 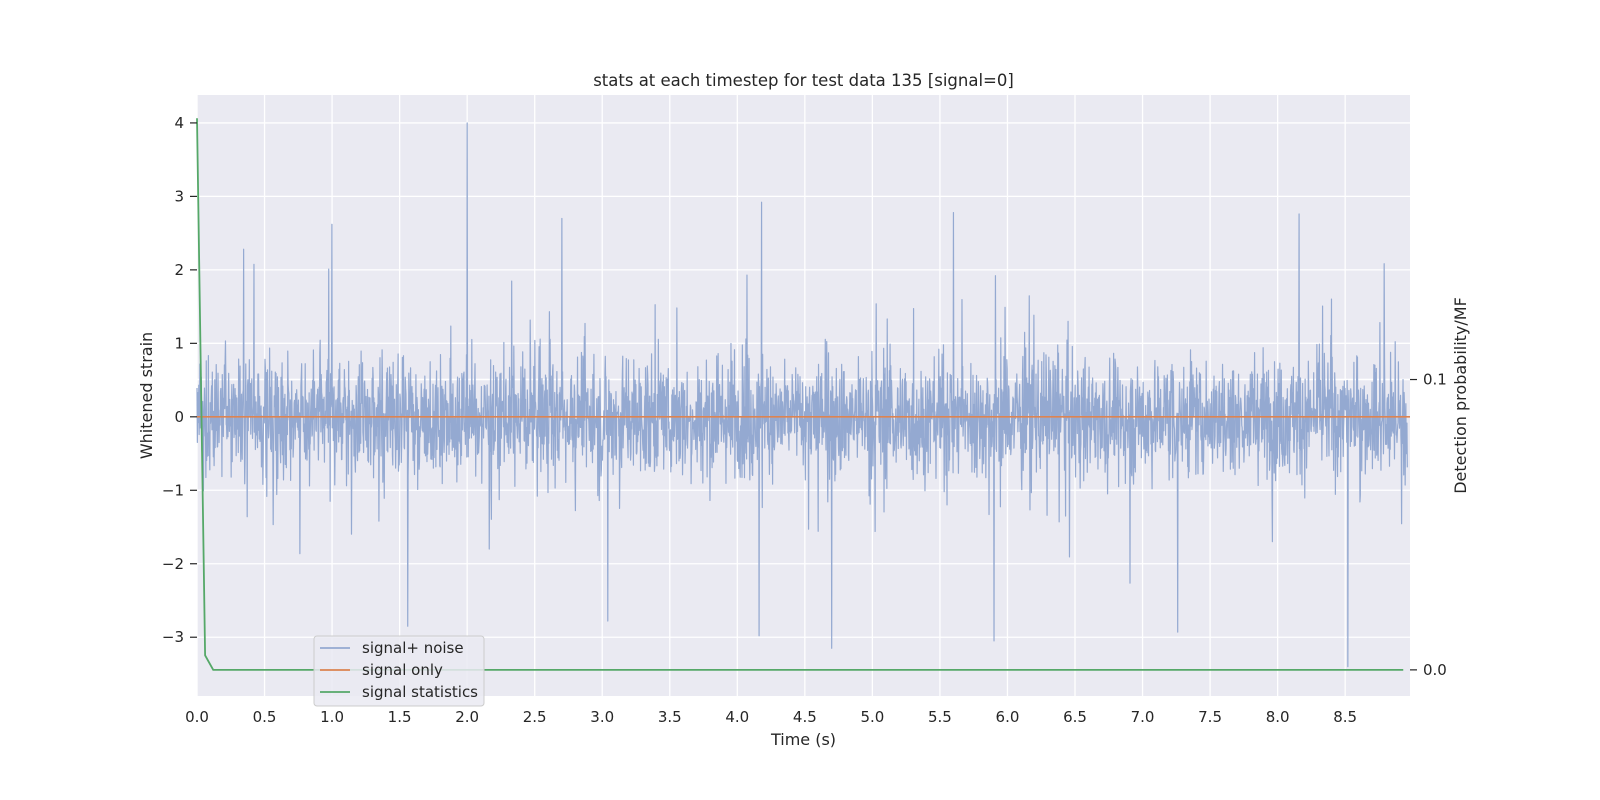 I want to click on legend-label: signal+ noise, so click(x=413, y=648).